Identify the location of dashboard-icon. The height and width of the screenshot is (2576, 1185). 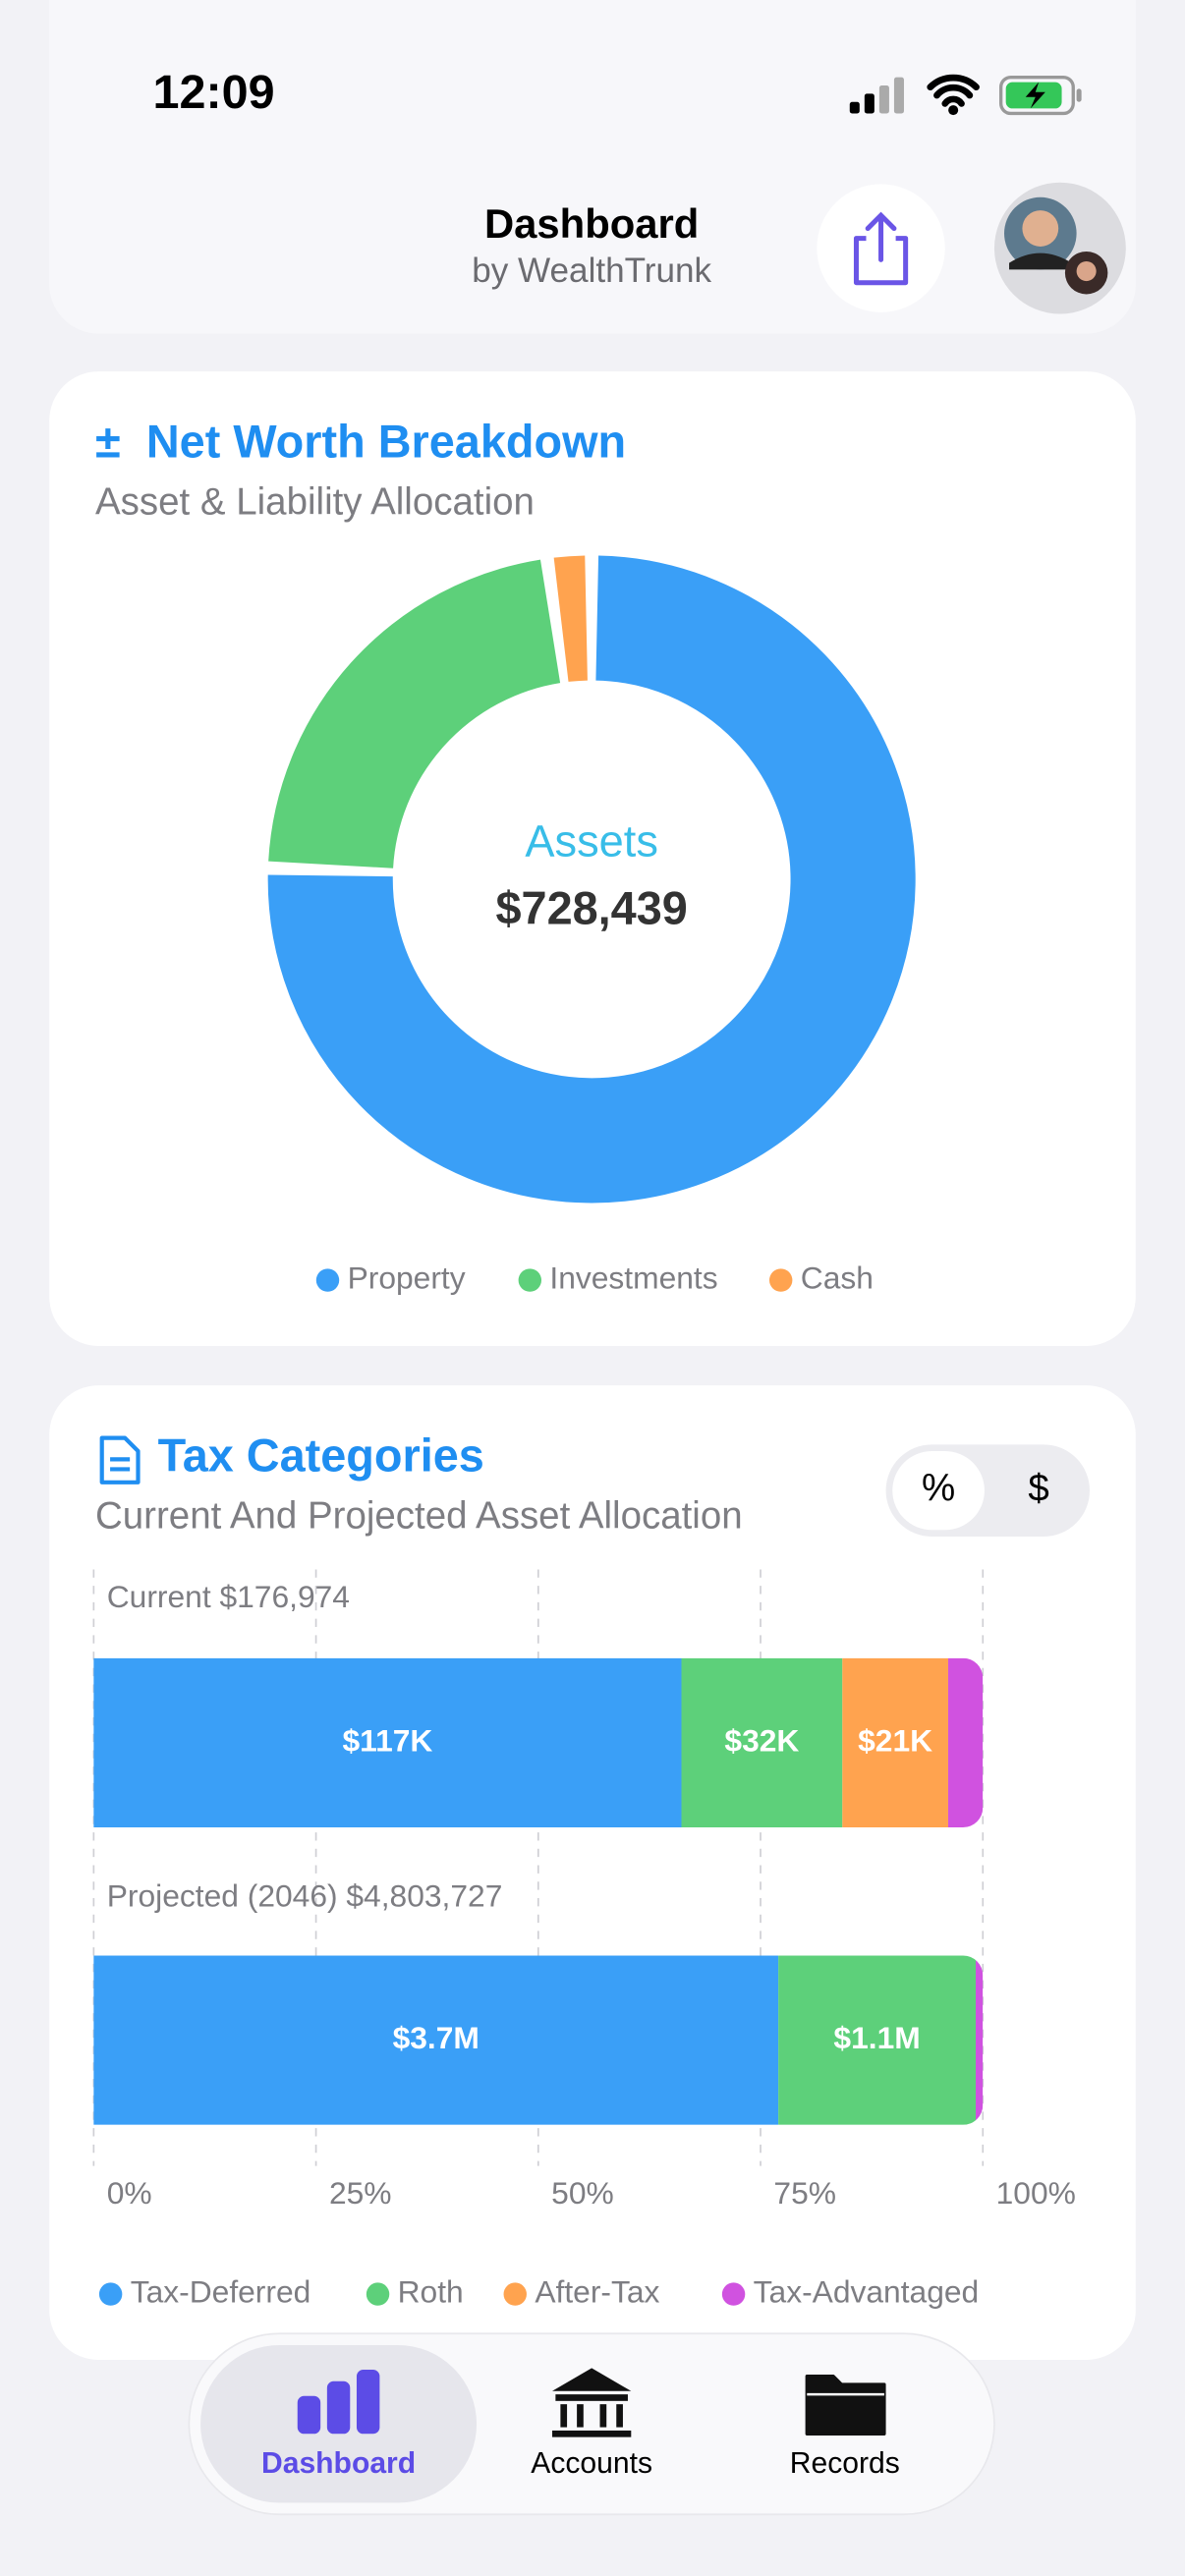
(339, 2402).